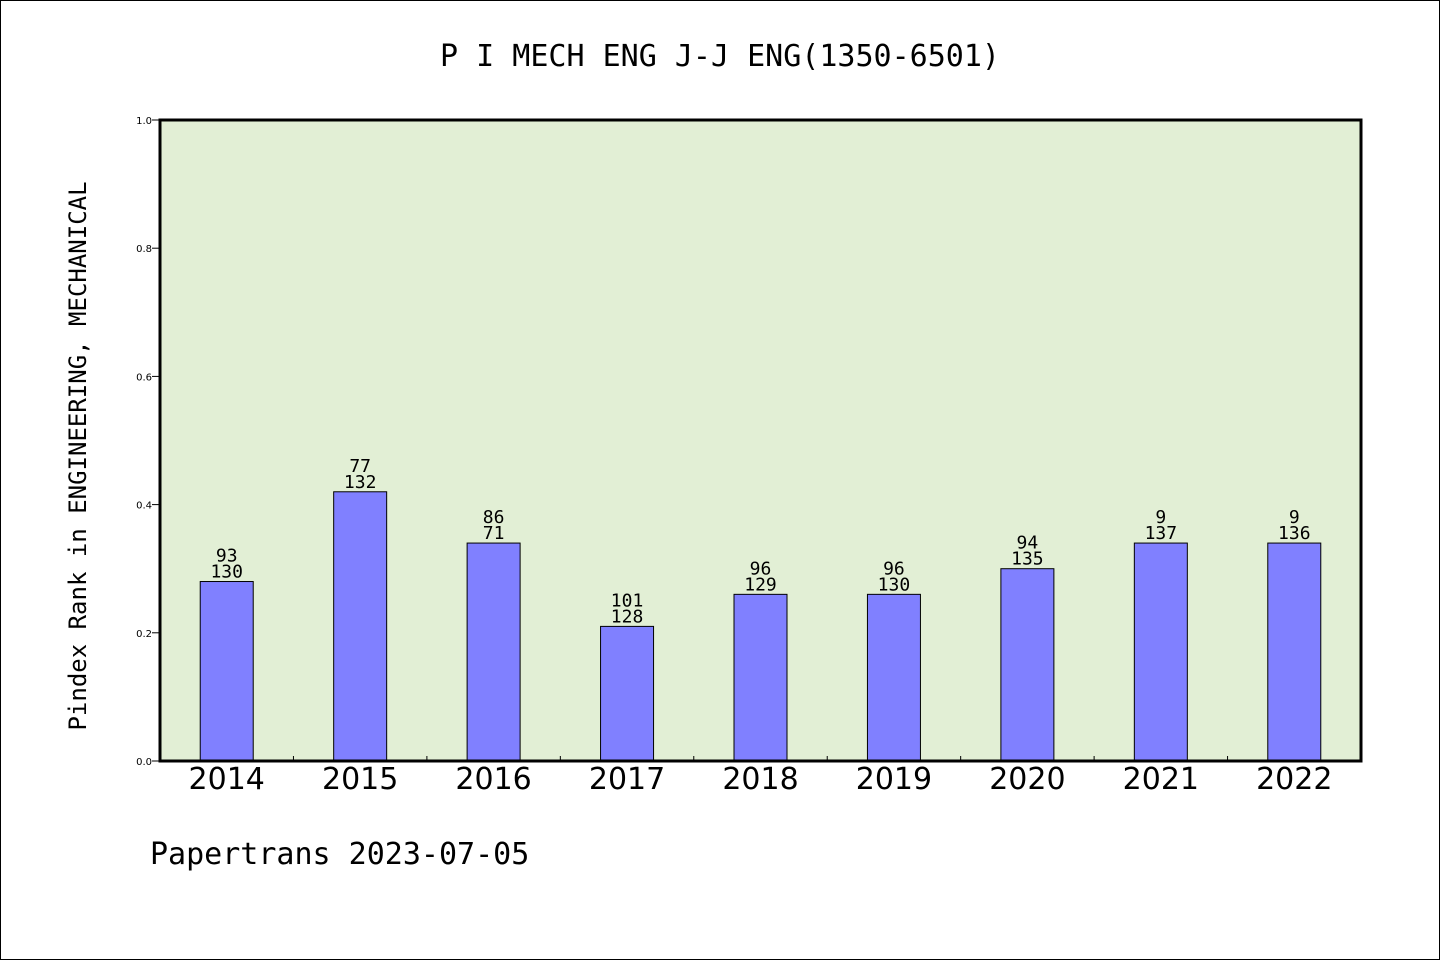  Describe the element at coordinates (227, 556) in the screenshot. I see `rank-label: 93` at that location.